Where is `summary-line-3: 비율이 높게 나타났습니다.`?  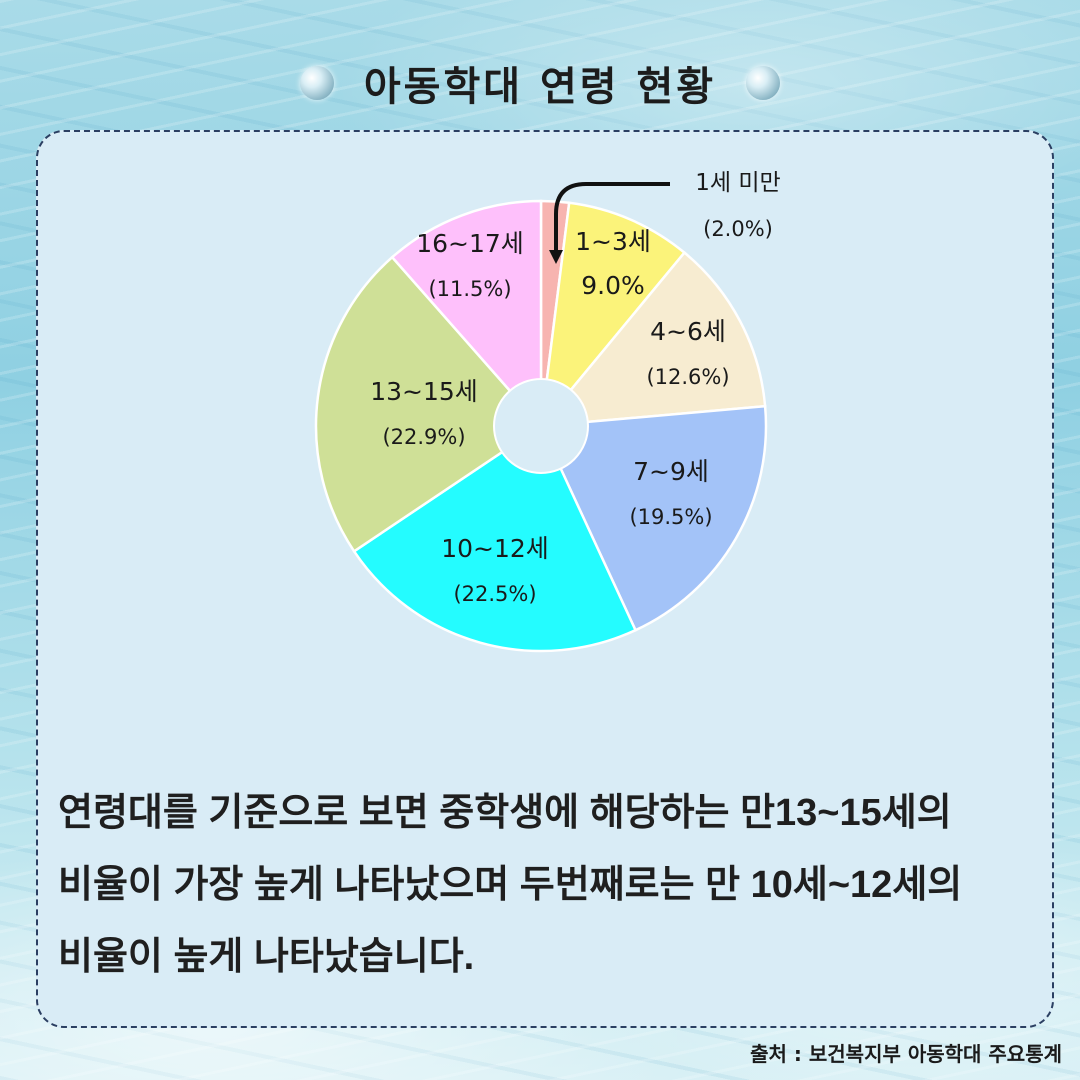 summary-line-3: 비율이 높게 나타났습니다. is located at coordinates (266, 957).